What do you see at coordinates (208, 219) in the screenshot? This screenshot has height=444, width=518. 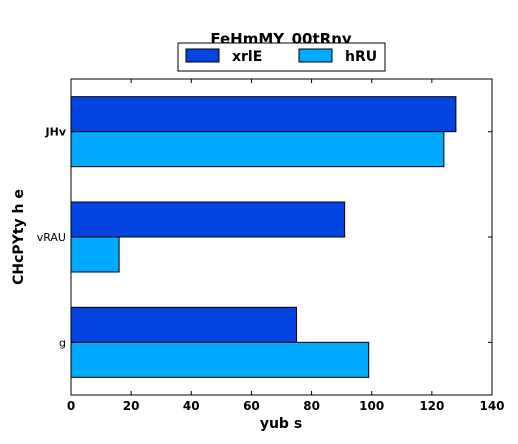 I see `bar-xrlE-vRAU` at bounding box center [208, 219].